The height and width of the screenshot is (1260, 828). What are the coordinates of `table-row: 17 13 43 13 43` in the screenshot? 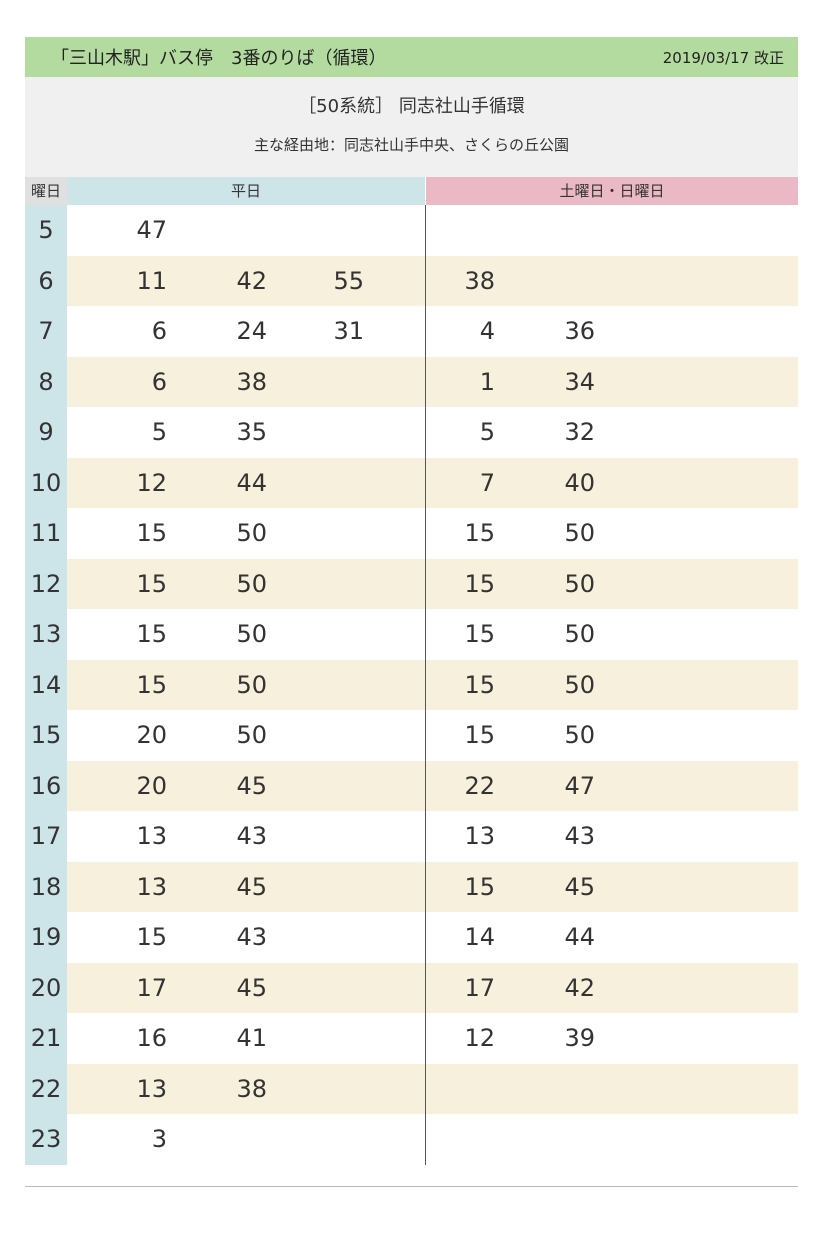 It's located at (411, 836).